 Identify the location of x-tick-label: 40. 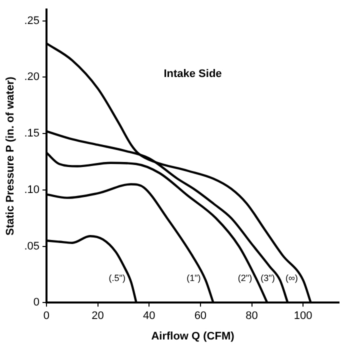
(149, 316).